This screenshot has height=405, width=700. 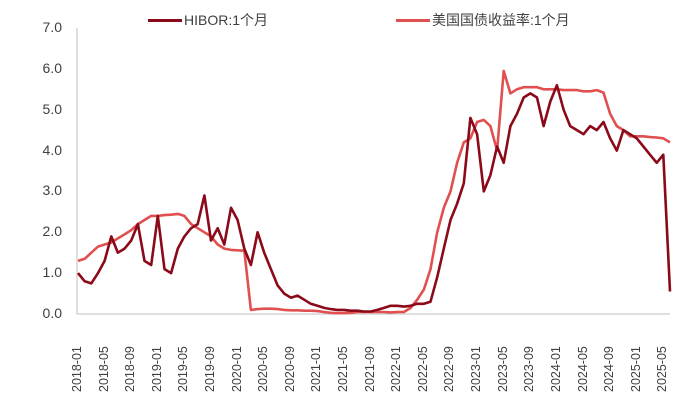 What do you see at coordinates (609, 369) in the screenshot?
I see `x-tick-label: 2024-09` at bounding box center [609, 369].